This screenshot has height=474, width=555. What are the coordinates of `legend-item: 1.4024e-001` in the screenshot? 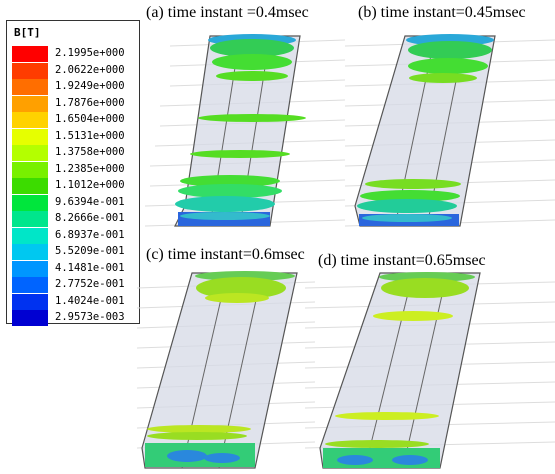 It's located at (74, 301).